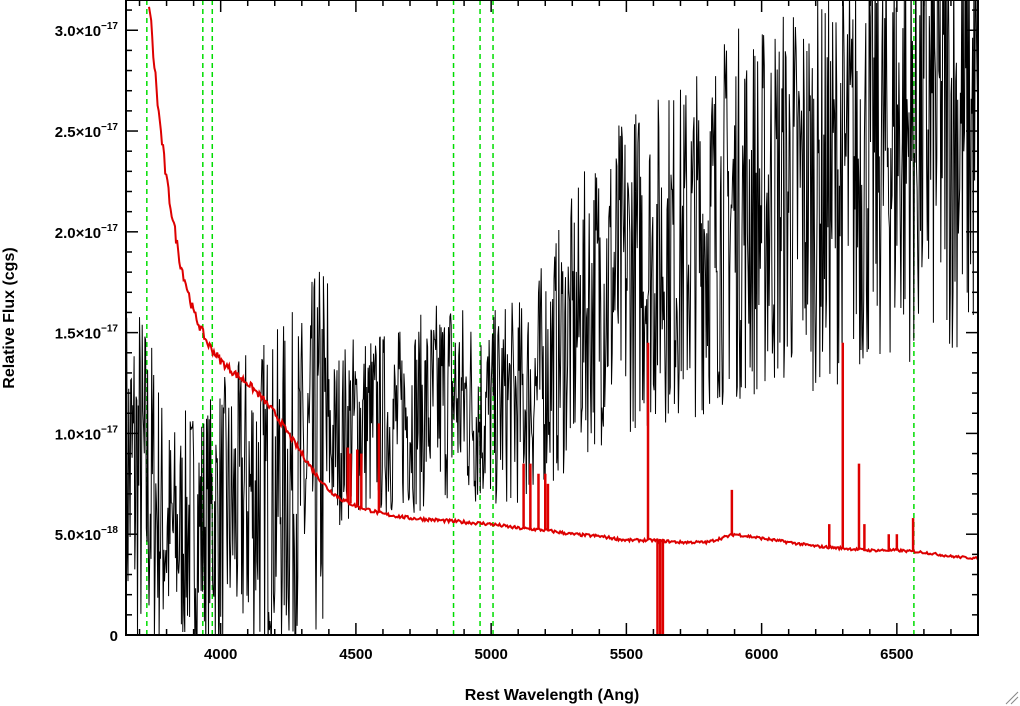 The height and width of the screenshot is (706, 1020). I want to click on x-tick-label: 4000, so click(220, 654).